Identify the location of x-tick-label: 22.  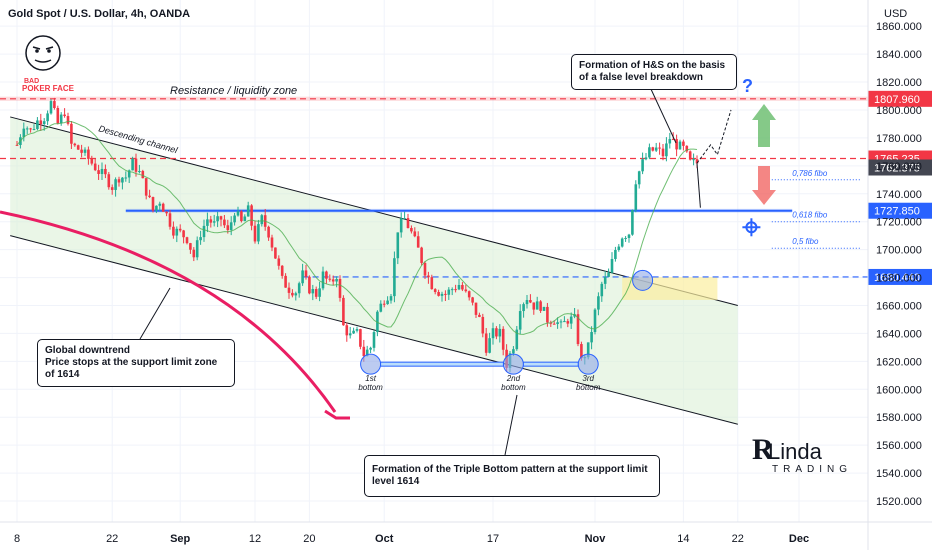
(738, 539).